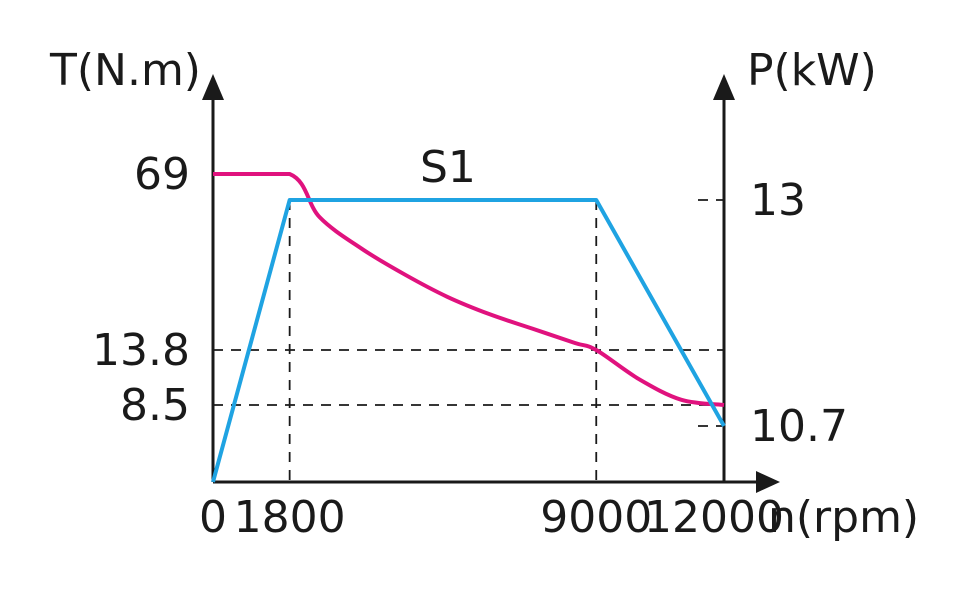 The width and height of the screenshot is (960, 593). What do you see at coordinates (768, 482) in the screenshot?
I see `x-arrow-icon` at bounding box center [768, 482].